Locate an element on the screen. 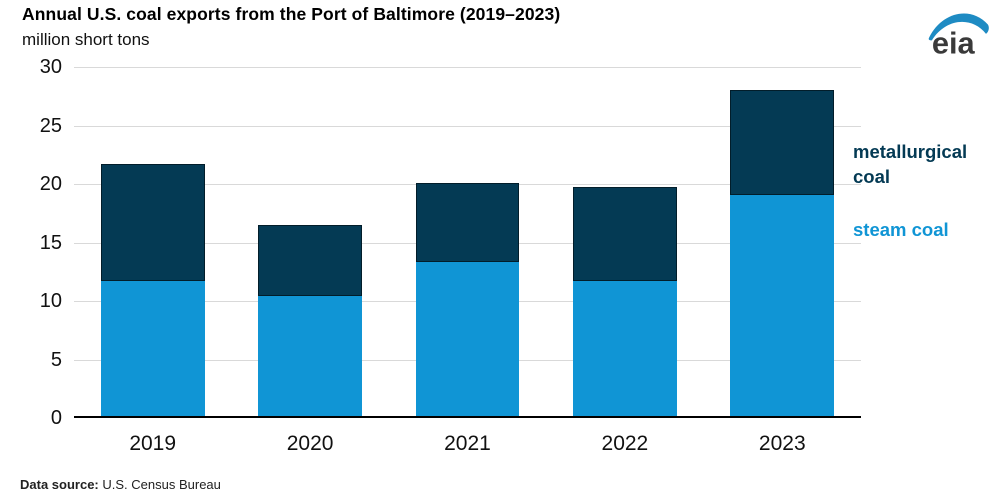 Image resolution: width=1000 pixels, height=495 pixels. bar-2019 is located at coordinates (152, 290).